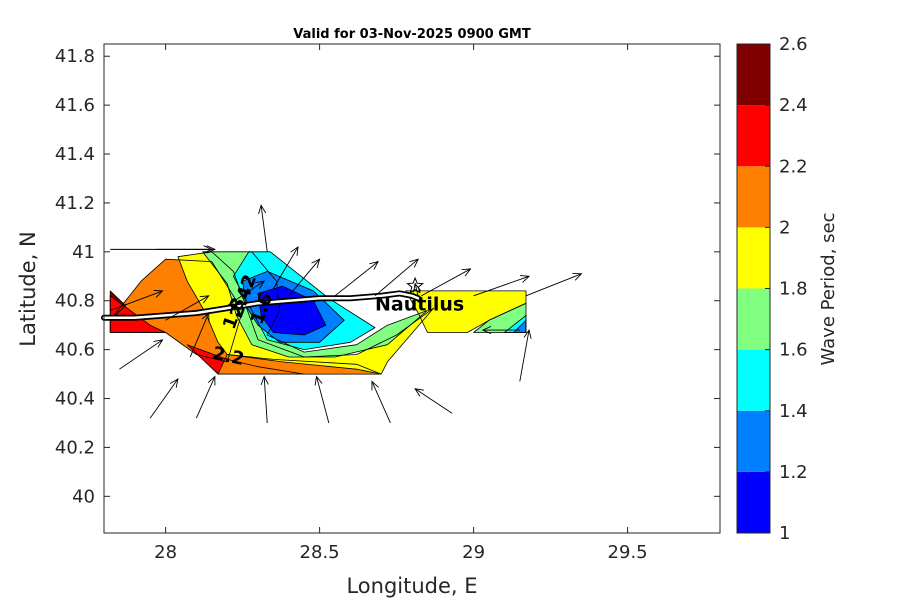 The height and width of the screenshot is (600, 900). I want to click on x-tick-label-1: 28.5, so click(320, 552).